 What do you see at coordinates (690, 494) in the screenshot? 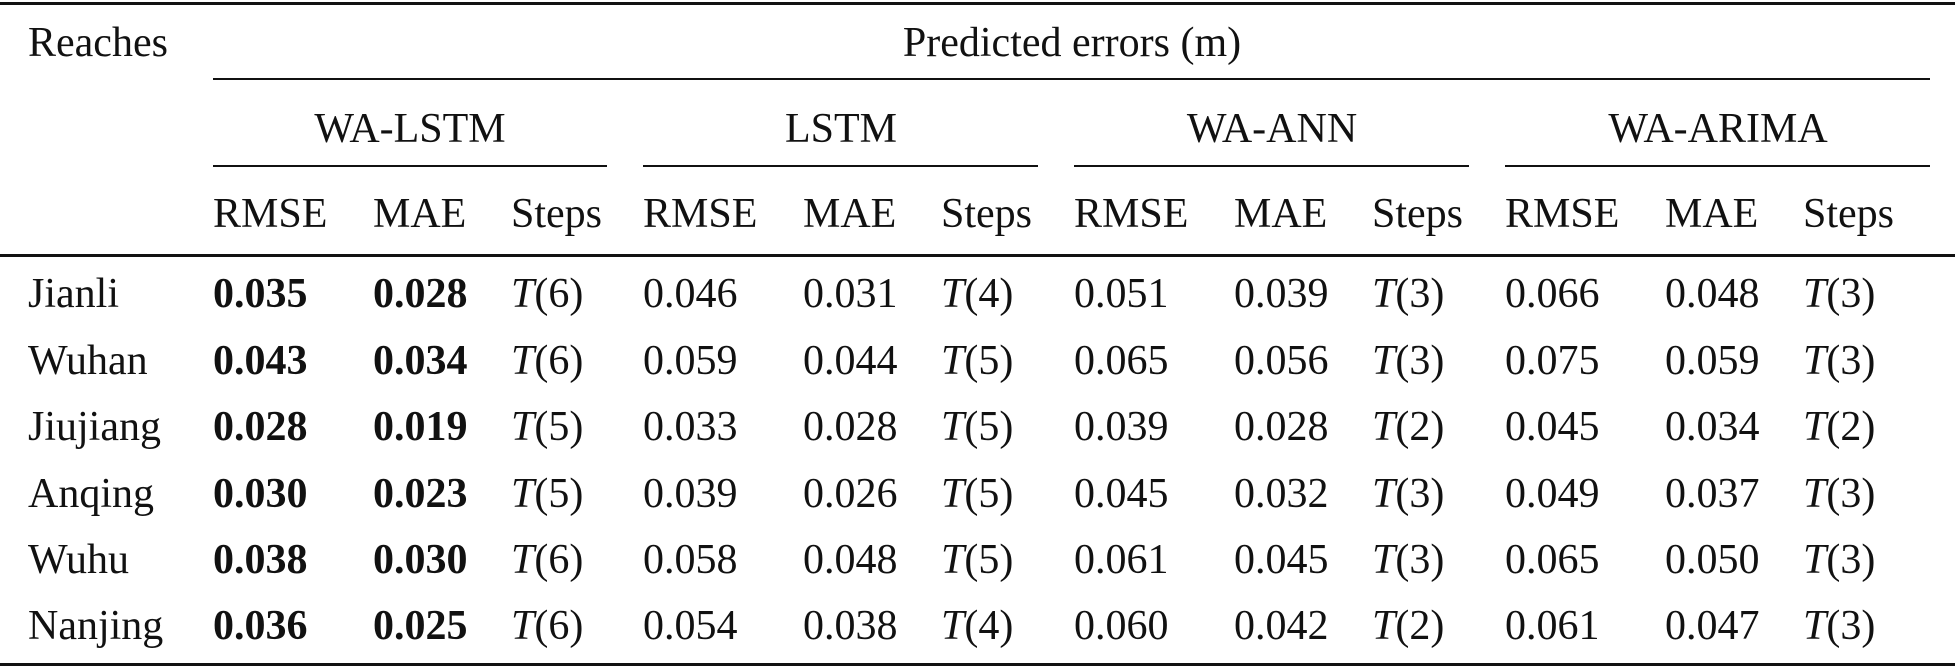
I see `rmse-cell: 0.039` at bounding box center [690, 494].